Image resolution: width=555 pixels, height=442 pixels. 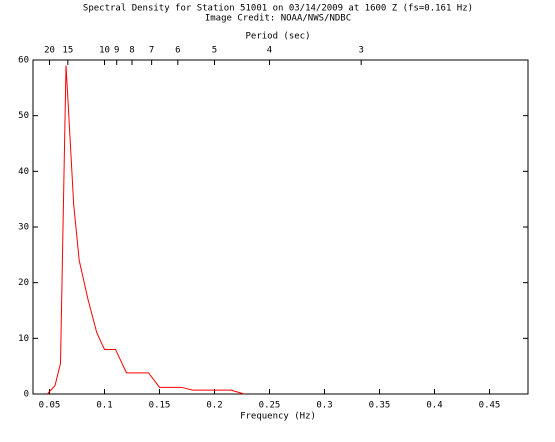 What do you see at coordinates (151, 51) in the screenshot?
I see `period-tick-label: 7` at bounding box center [151, 51].